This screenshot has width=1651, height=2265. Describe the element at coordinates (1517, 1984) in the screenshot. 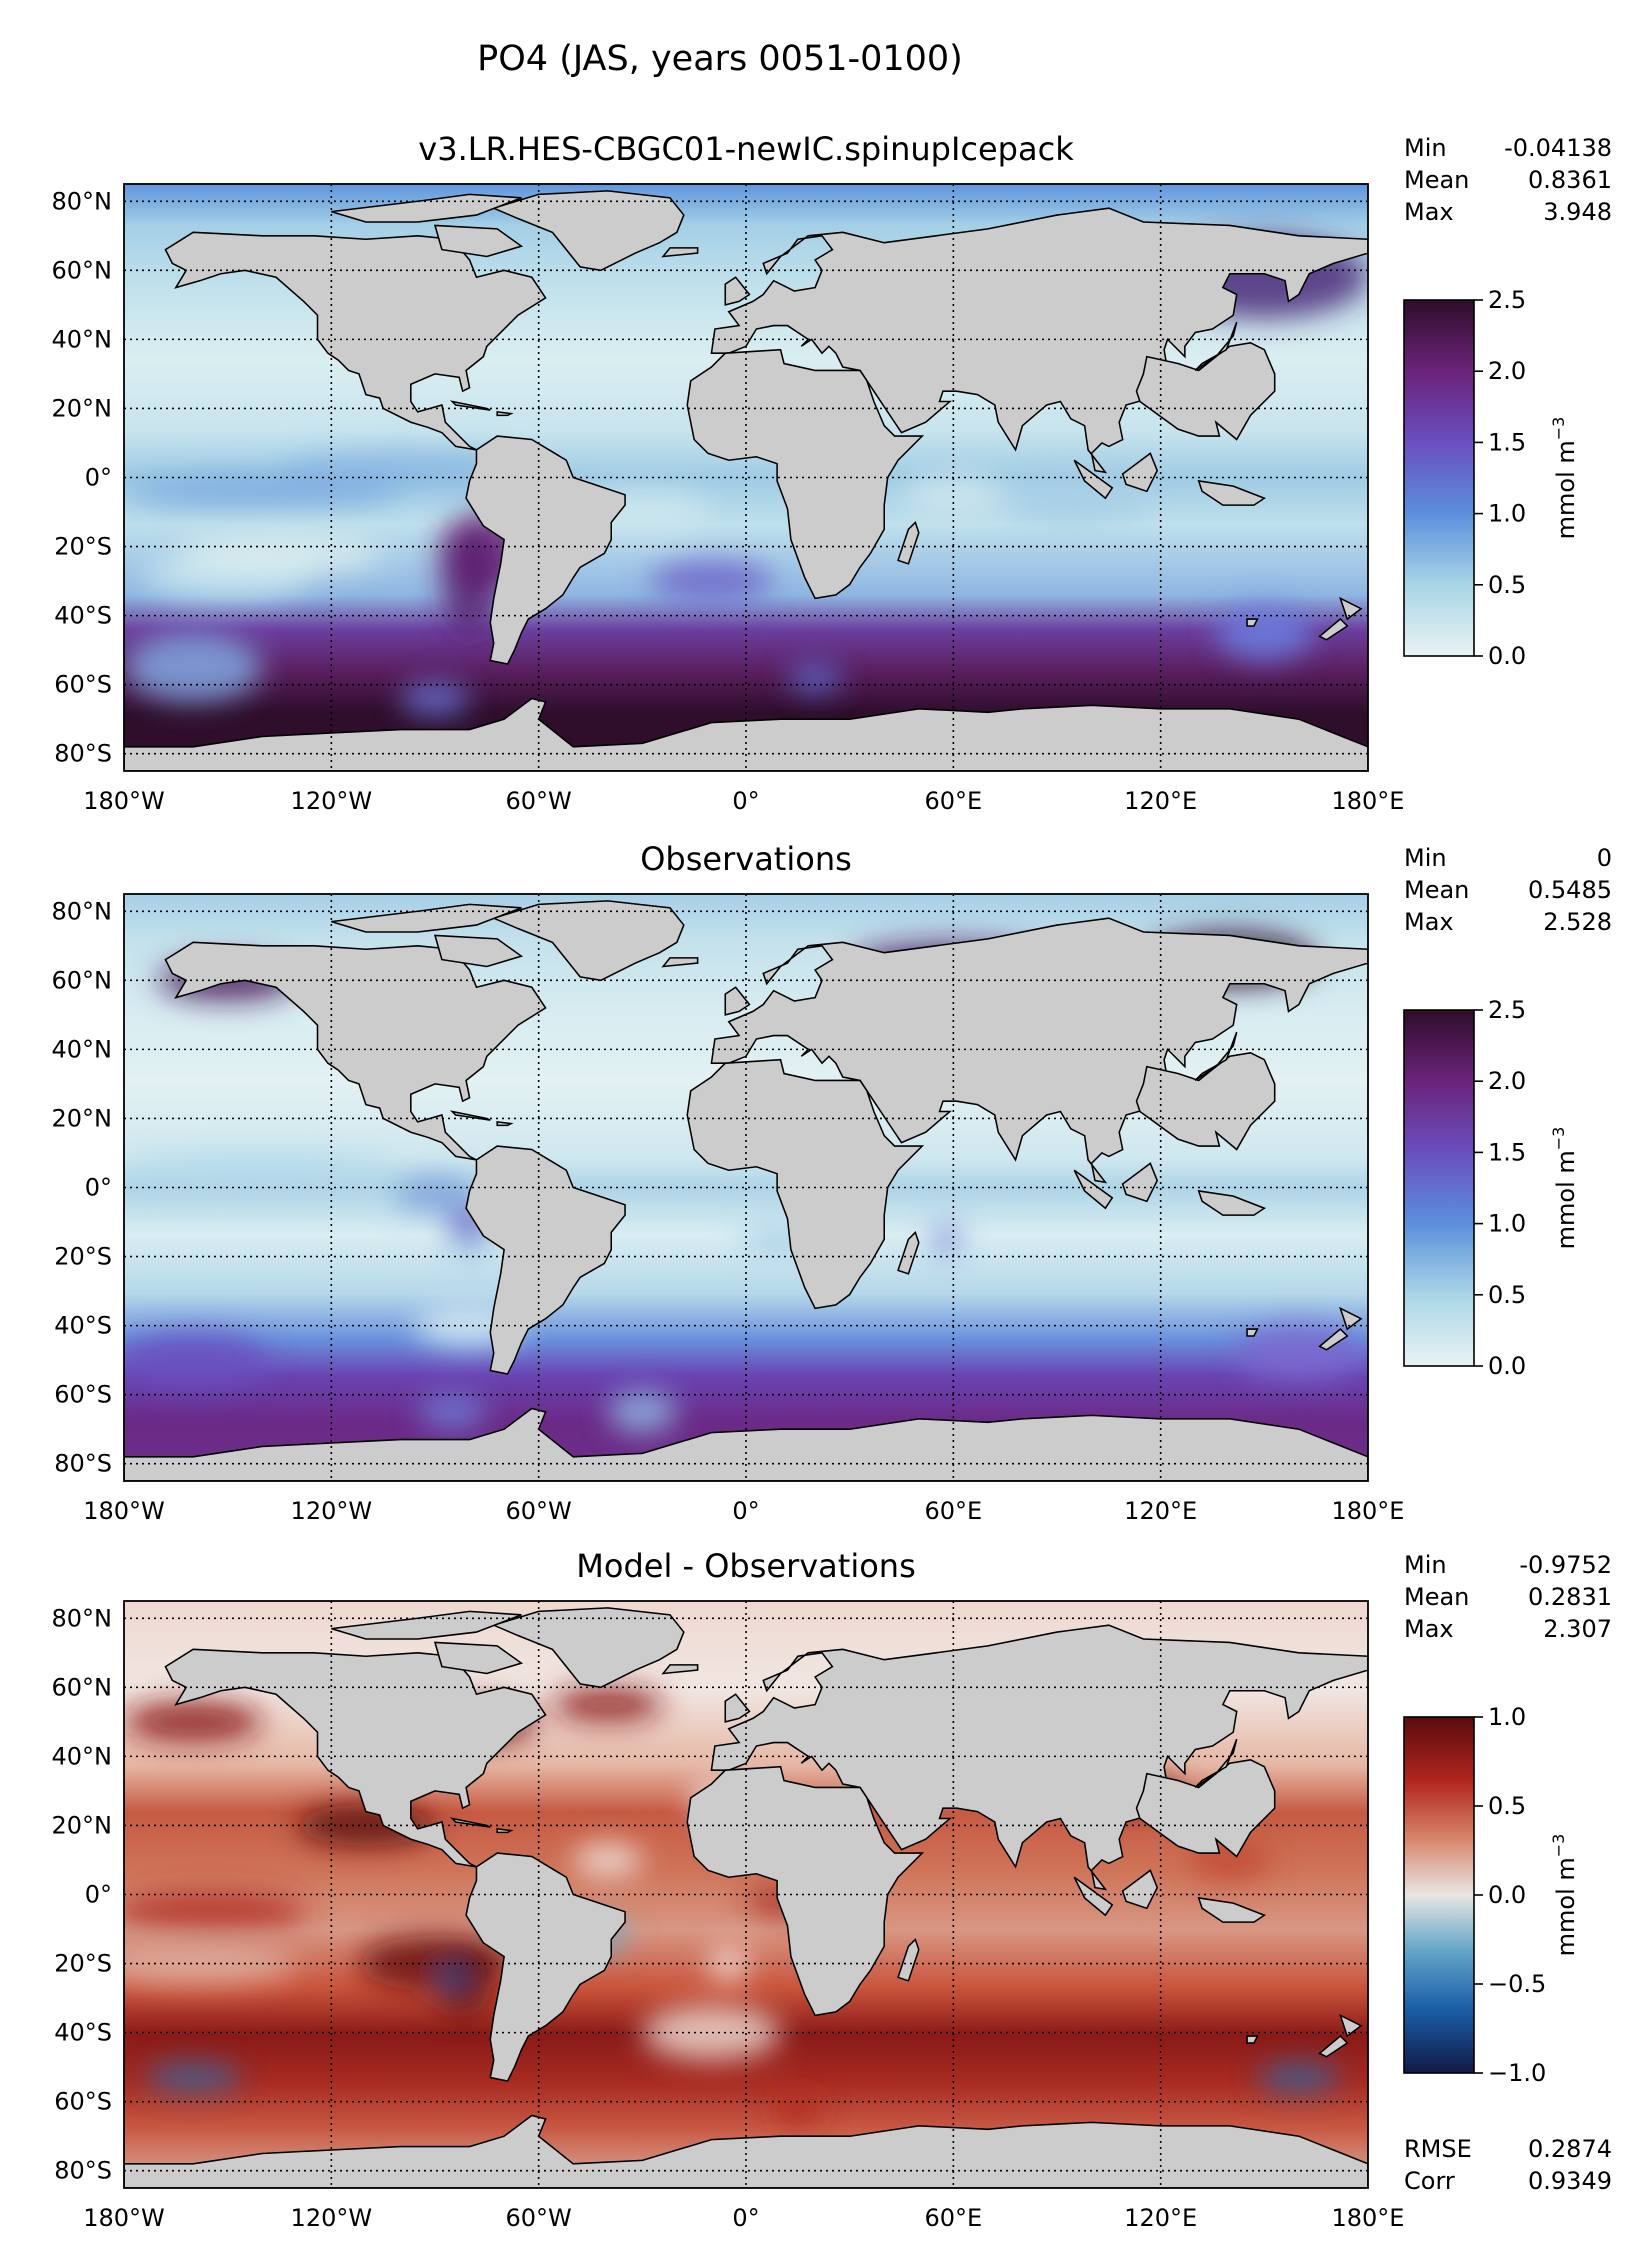

I see `colorbar-tick-label: −0.5` at that location.